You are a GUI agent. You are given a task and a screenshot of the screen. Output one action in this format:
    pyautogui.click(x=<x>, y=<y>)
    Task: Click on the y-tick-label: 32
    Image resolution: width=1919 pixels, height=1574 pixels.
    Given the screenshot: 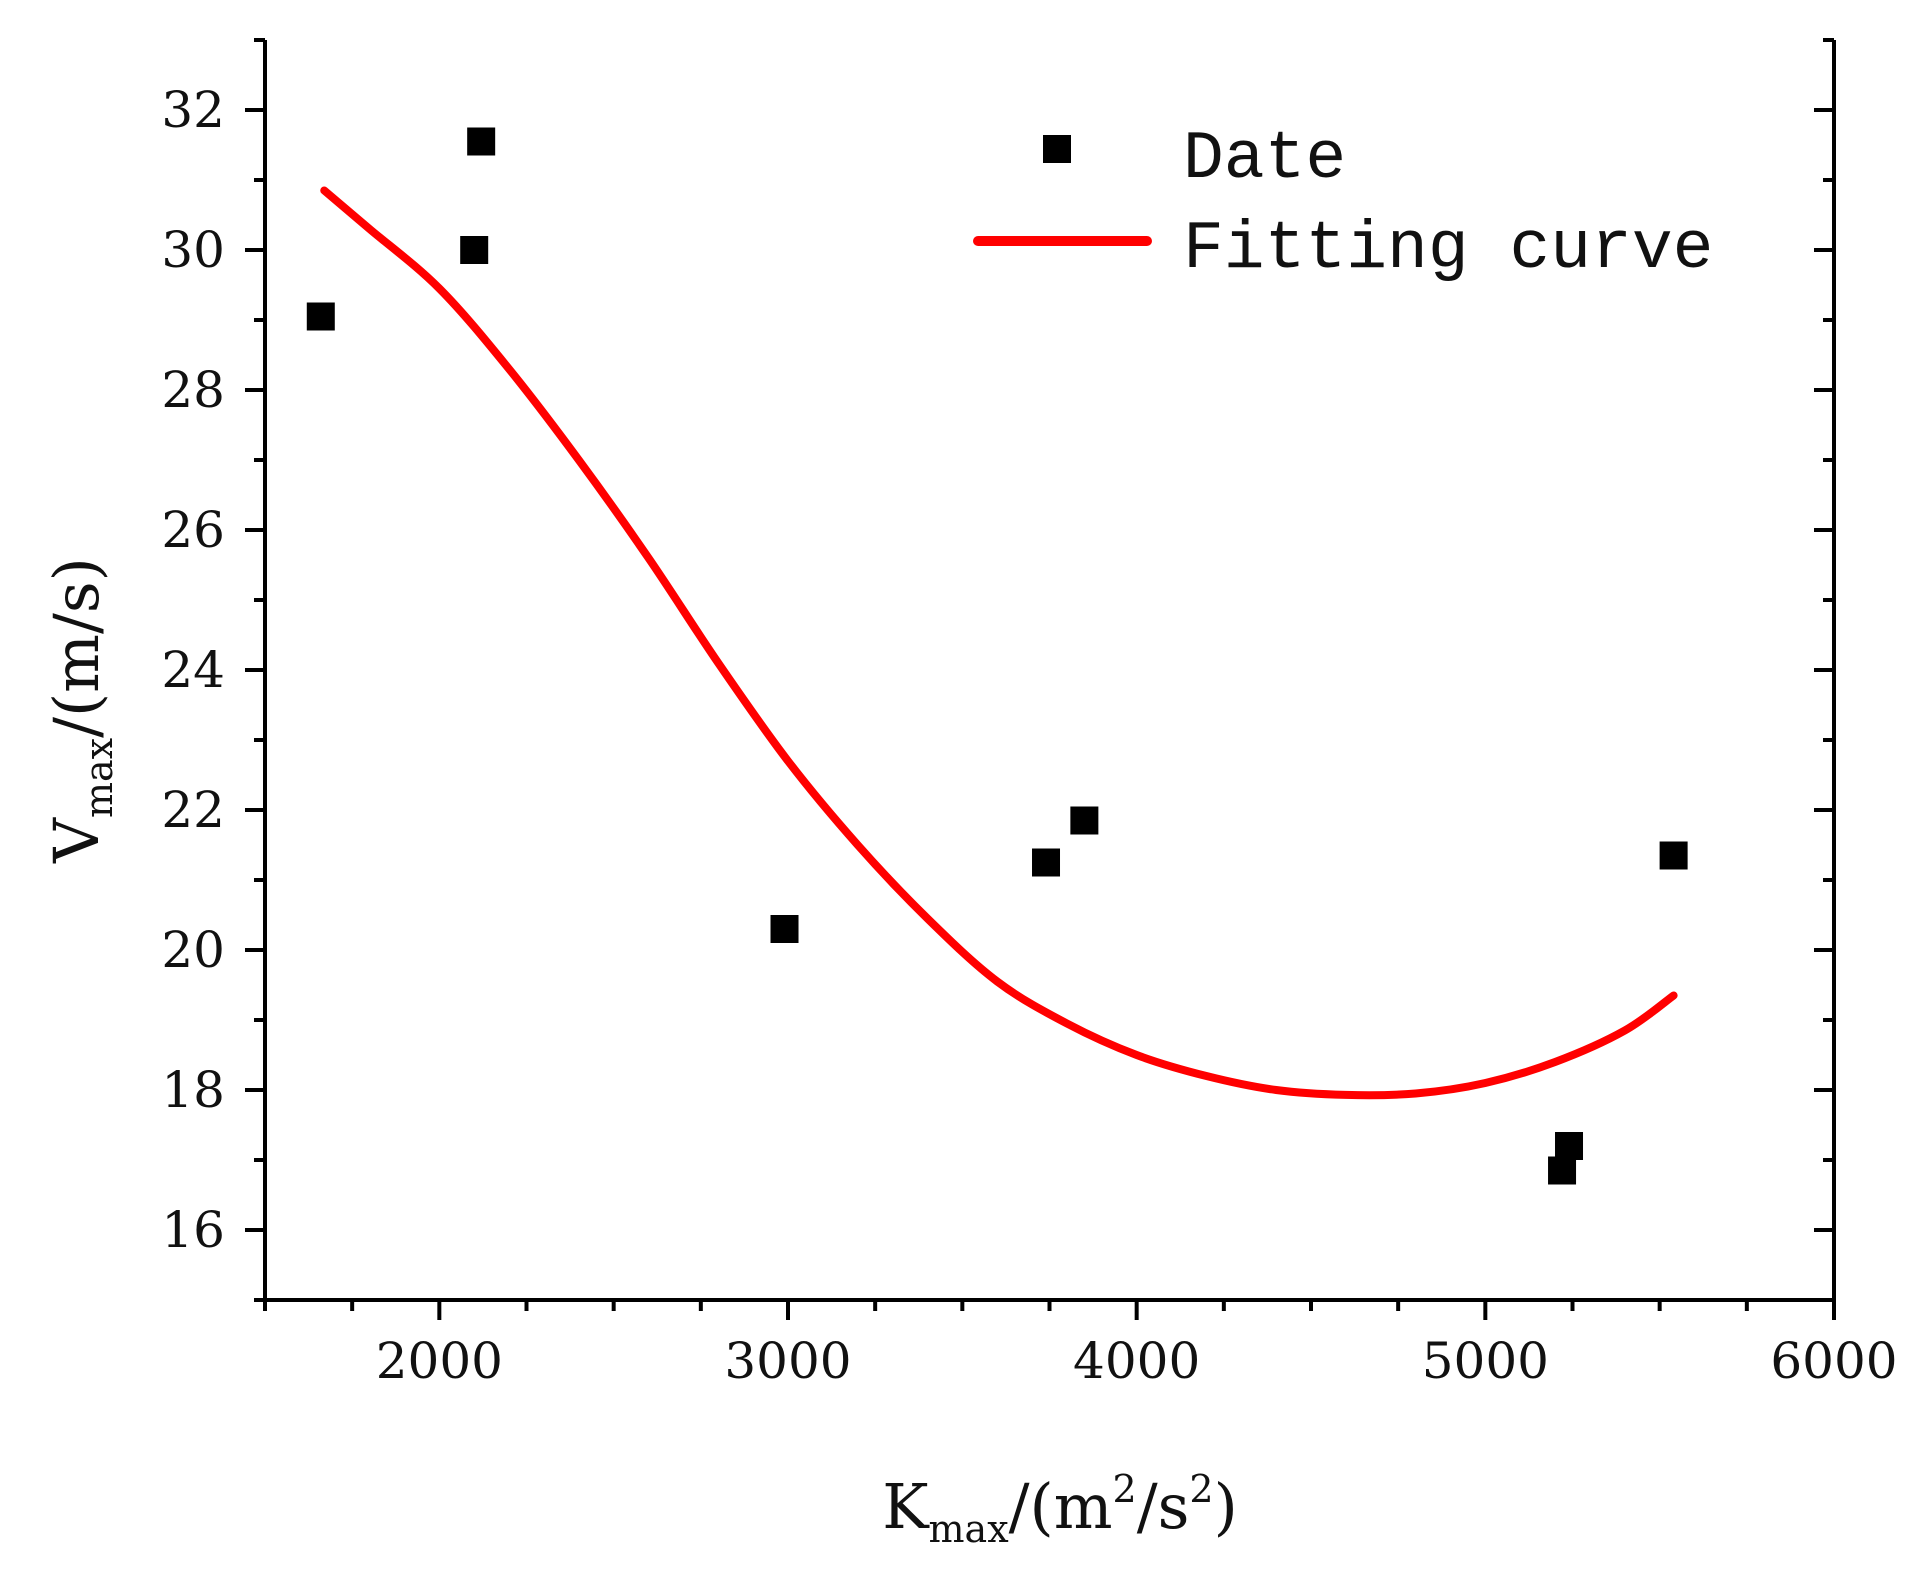 What is the action you would take?
    pyautogui.click(x=193, y=110)
    